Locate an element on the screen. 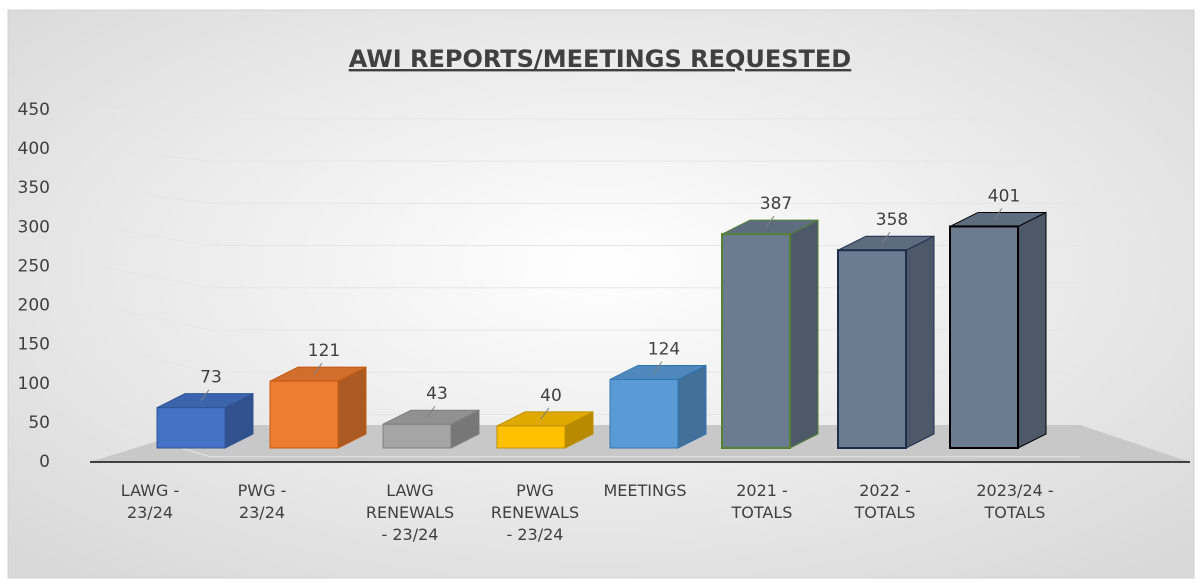 The height and width of the screenshot is (583, 1201). x-tick-label: 2023/24 - TOTALS is located at coordinates (1015, 501).